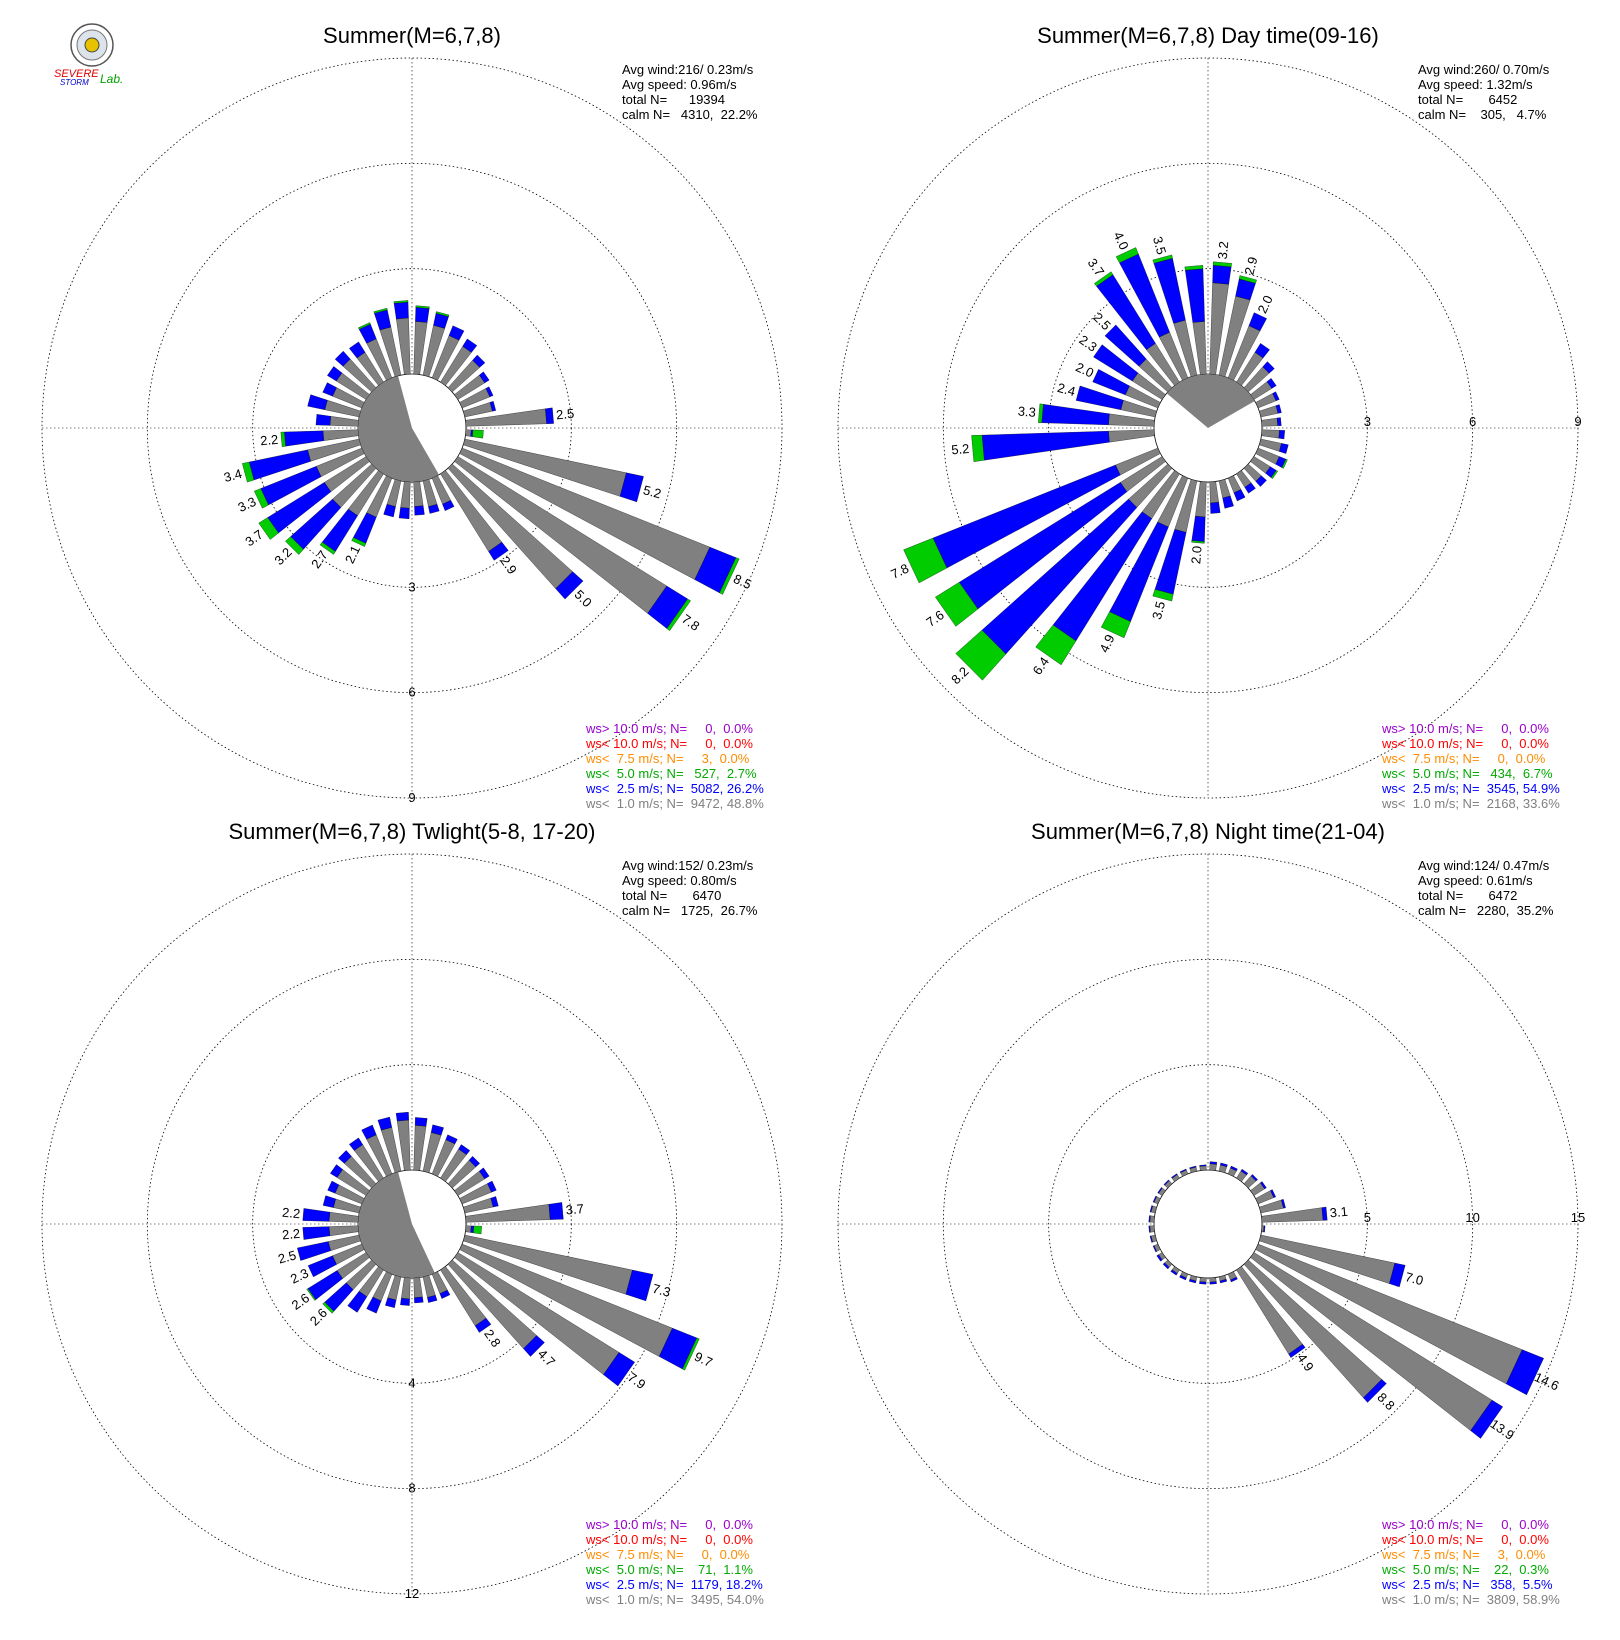  I want to click on sector-bar-295: 2.0, so click(1117, 384).